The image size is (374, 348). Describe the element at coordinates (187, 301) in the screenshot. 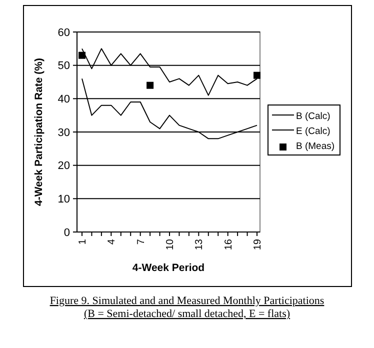

I see `caption: Figure 9. Simulated and and Measured Monthly Participations` at that location.